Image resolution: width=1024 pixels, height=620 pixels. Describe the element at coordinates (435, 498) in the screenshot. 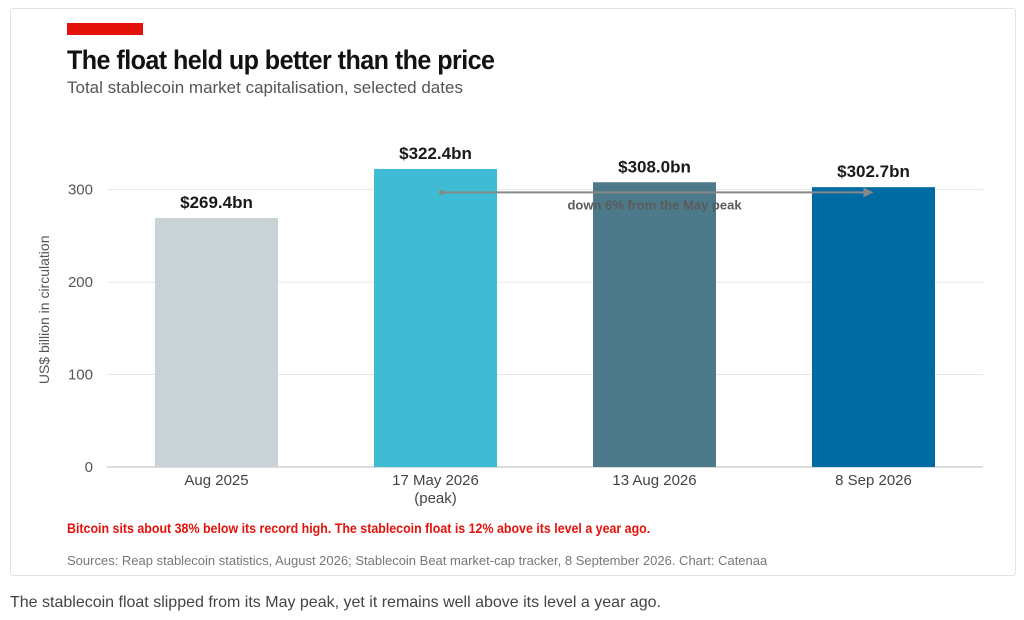

I see `x-tick-label-secondary: (peak)` at that location.